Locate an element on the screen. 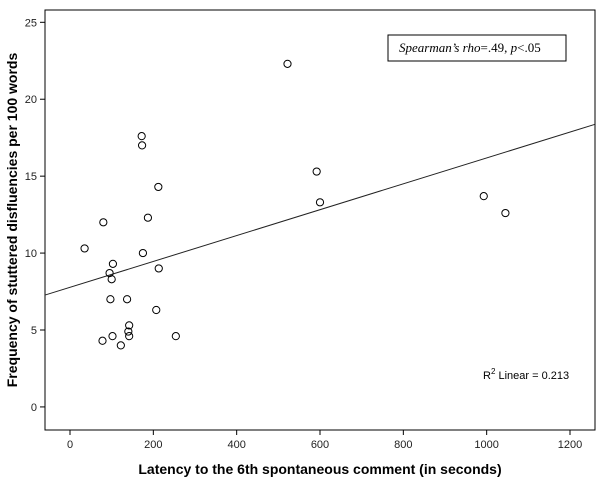 The height and width of the screenshot is (484, 602). y-tick-label: 25 is located at coordinates (31, 23).